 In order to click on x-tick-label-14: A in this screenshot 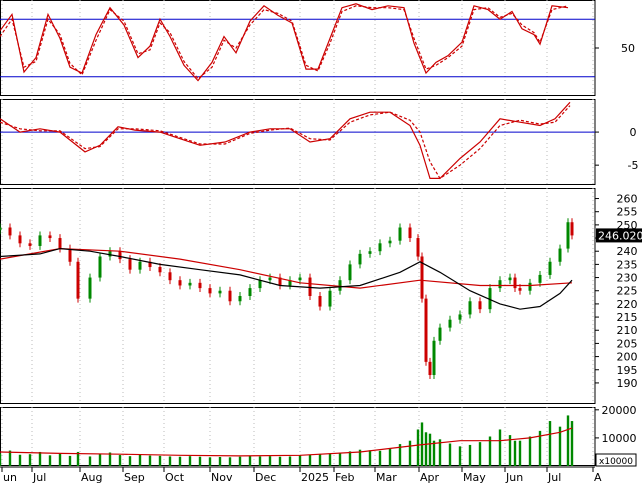, I will do `click(598, 477)`.